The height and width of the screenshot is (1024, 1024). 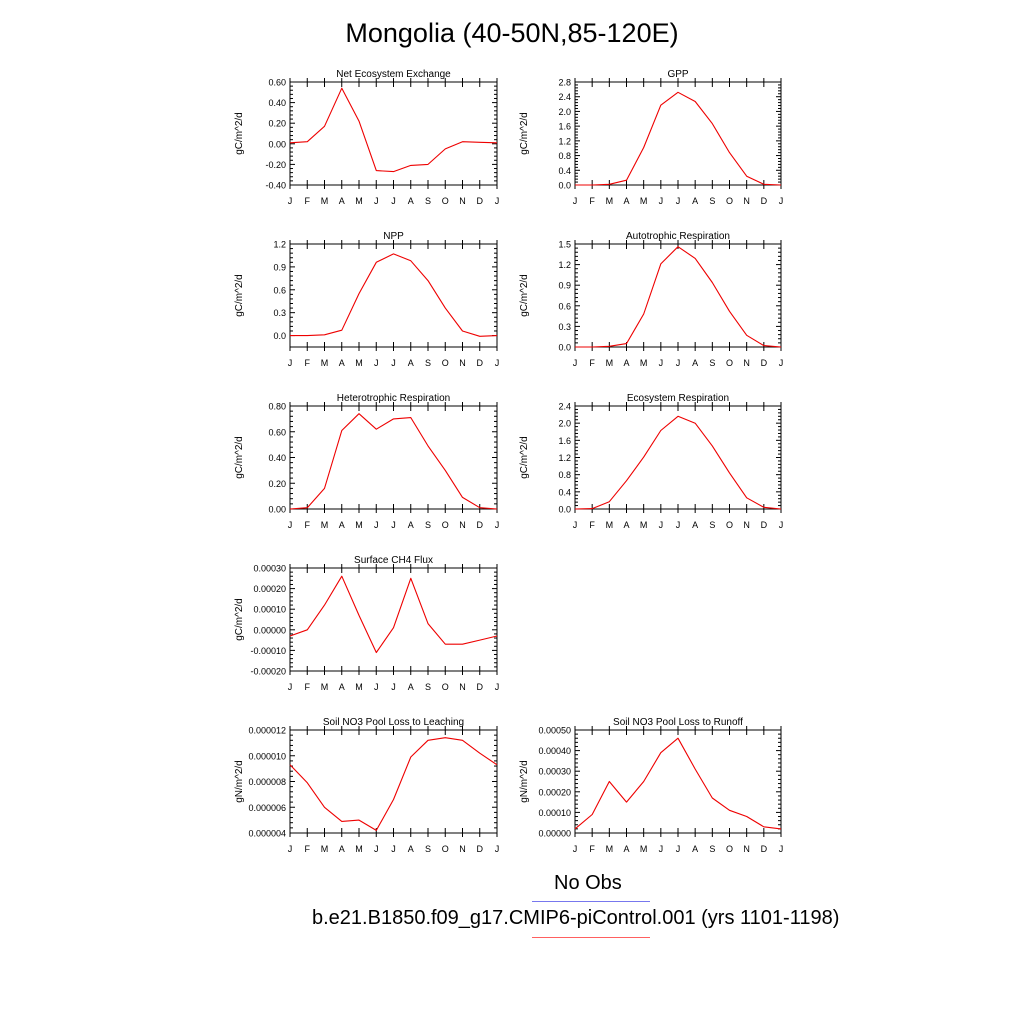 I want to click on y-tick-label: 0.6, so click(x=279, y=290).